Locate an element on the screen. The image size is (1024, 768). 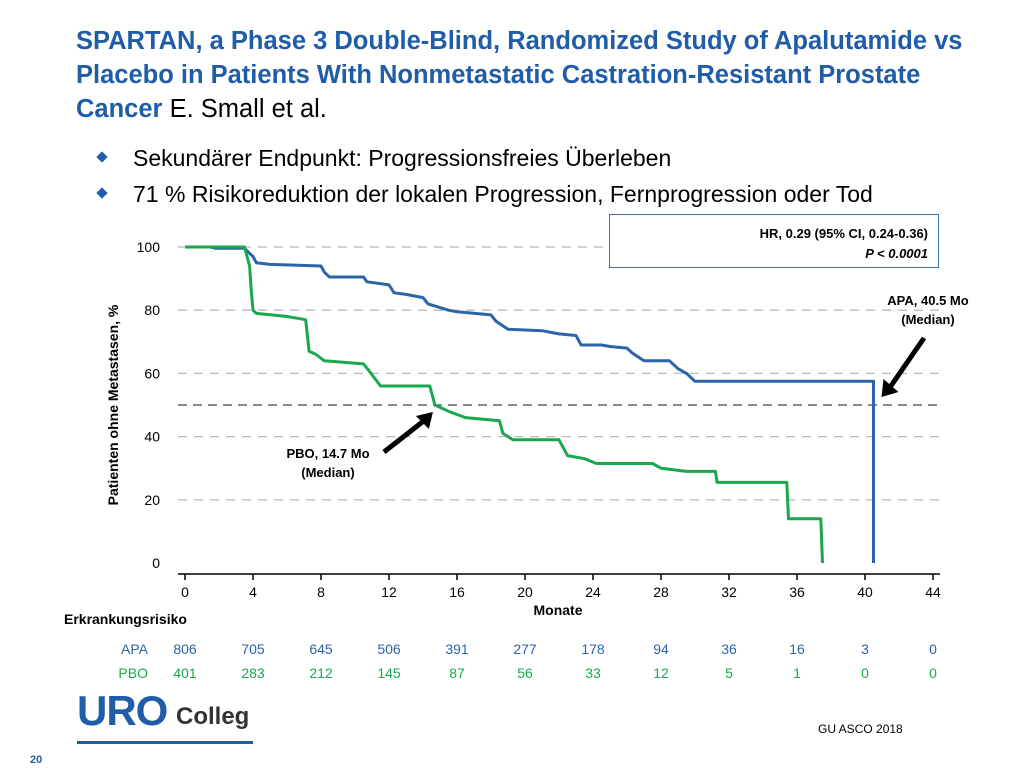
risk-cell: 94 is located at coordinates (661, 649).